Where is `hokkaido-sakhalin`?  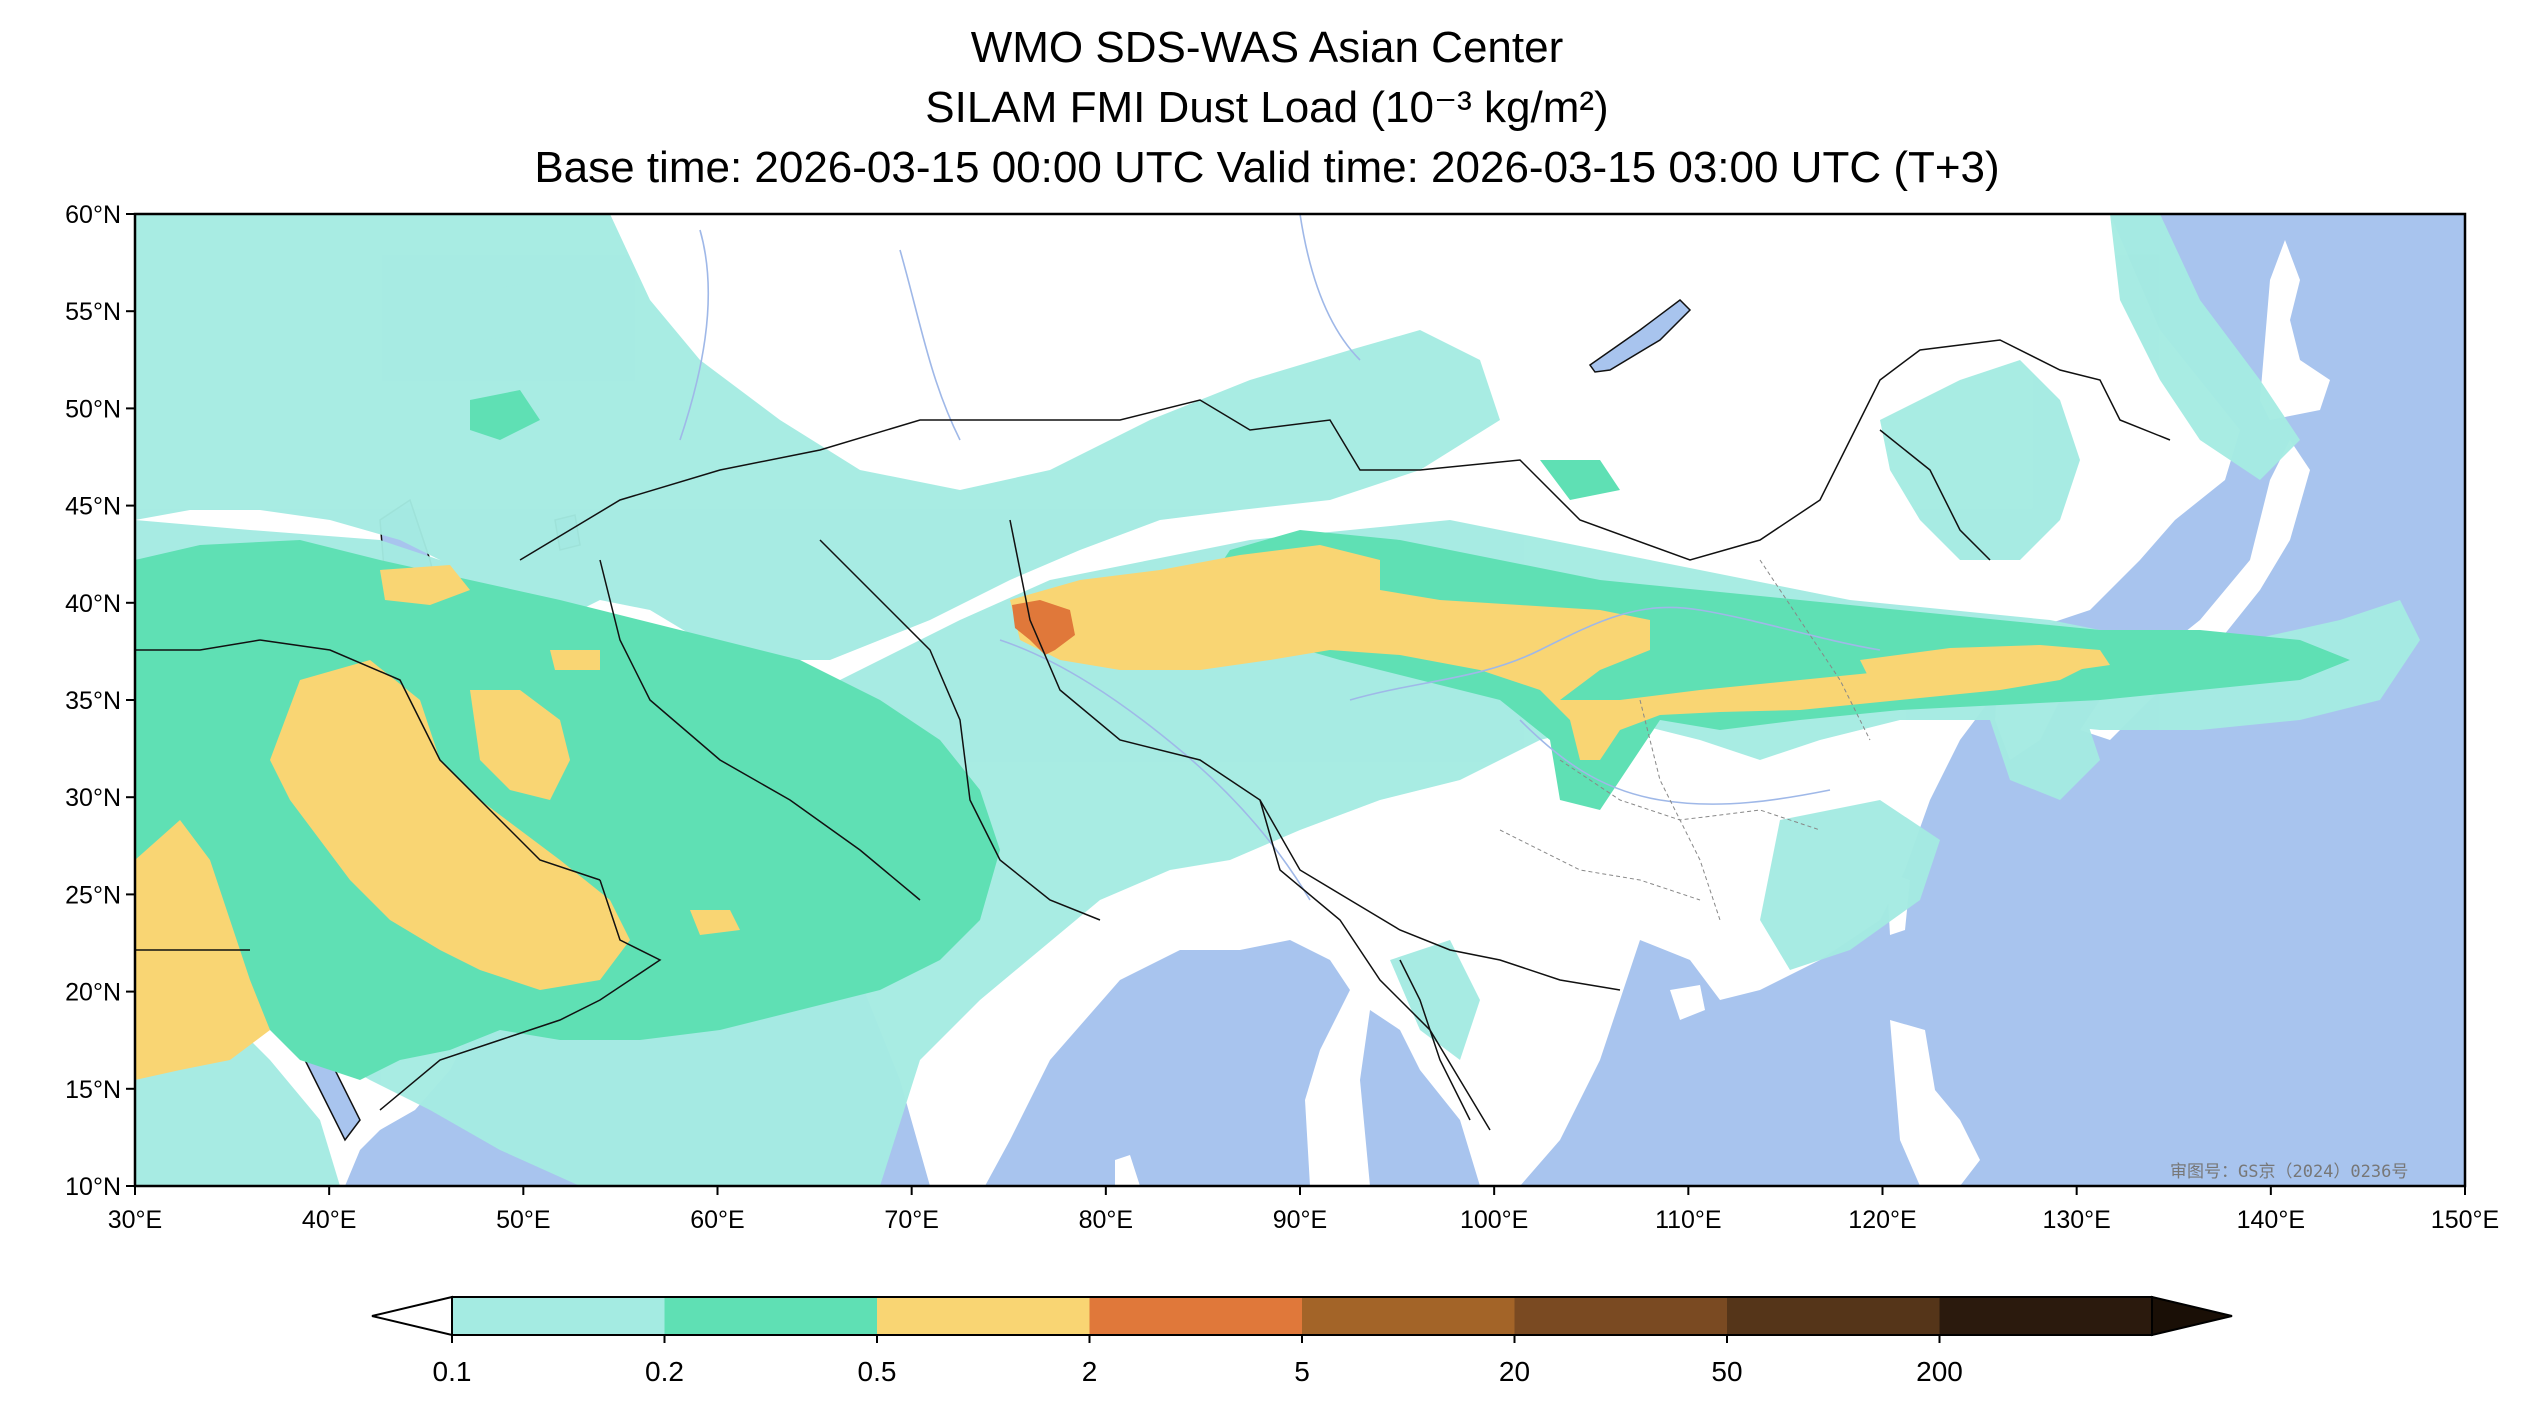
hokkaido-sakhalin is located at coordinates (2295, 330).